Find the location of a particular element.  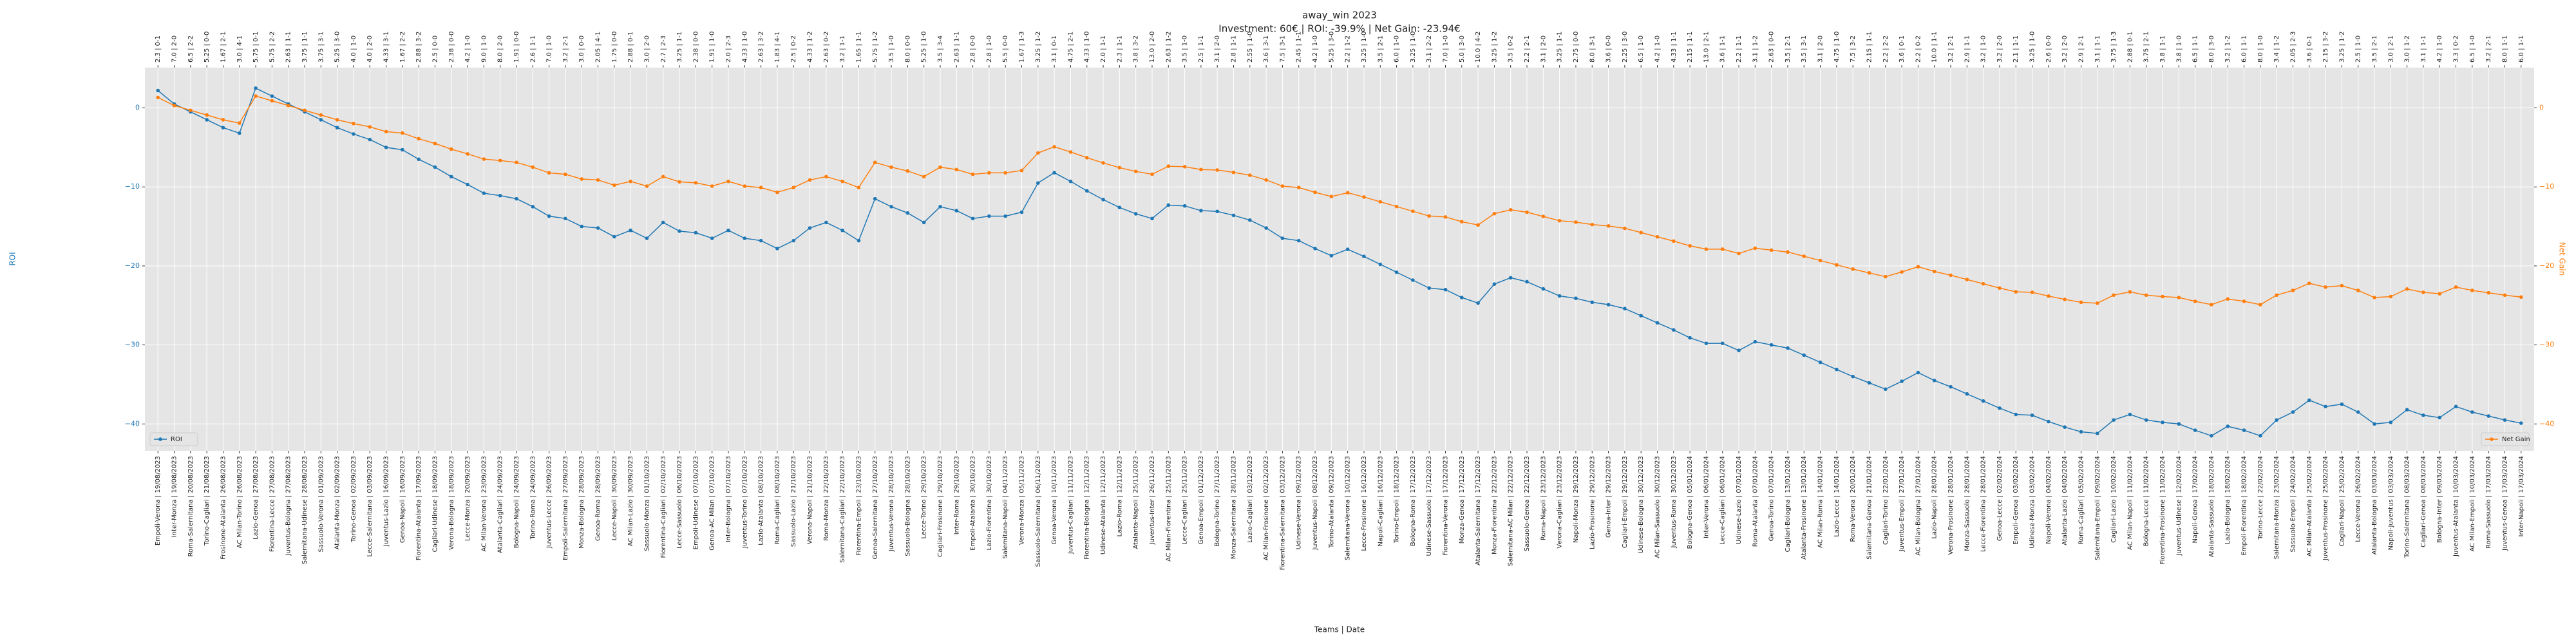

x-tick-label: Genoa-Inter | 29/12/2023 is located at coordinates (1609, 497).